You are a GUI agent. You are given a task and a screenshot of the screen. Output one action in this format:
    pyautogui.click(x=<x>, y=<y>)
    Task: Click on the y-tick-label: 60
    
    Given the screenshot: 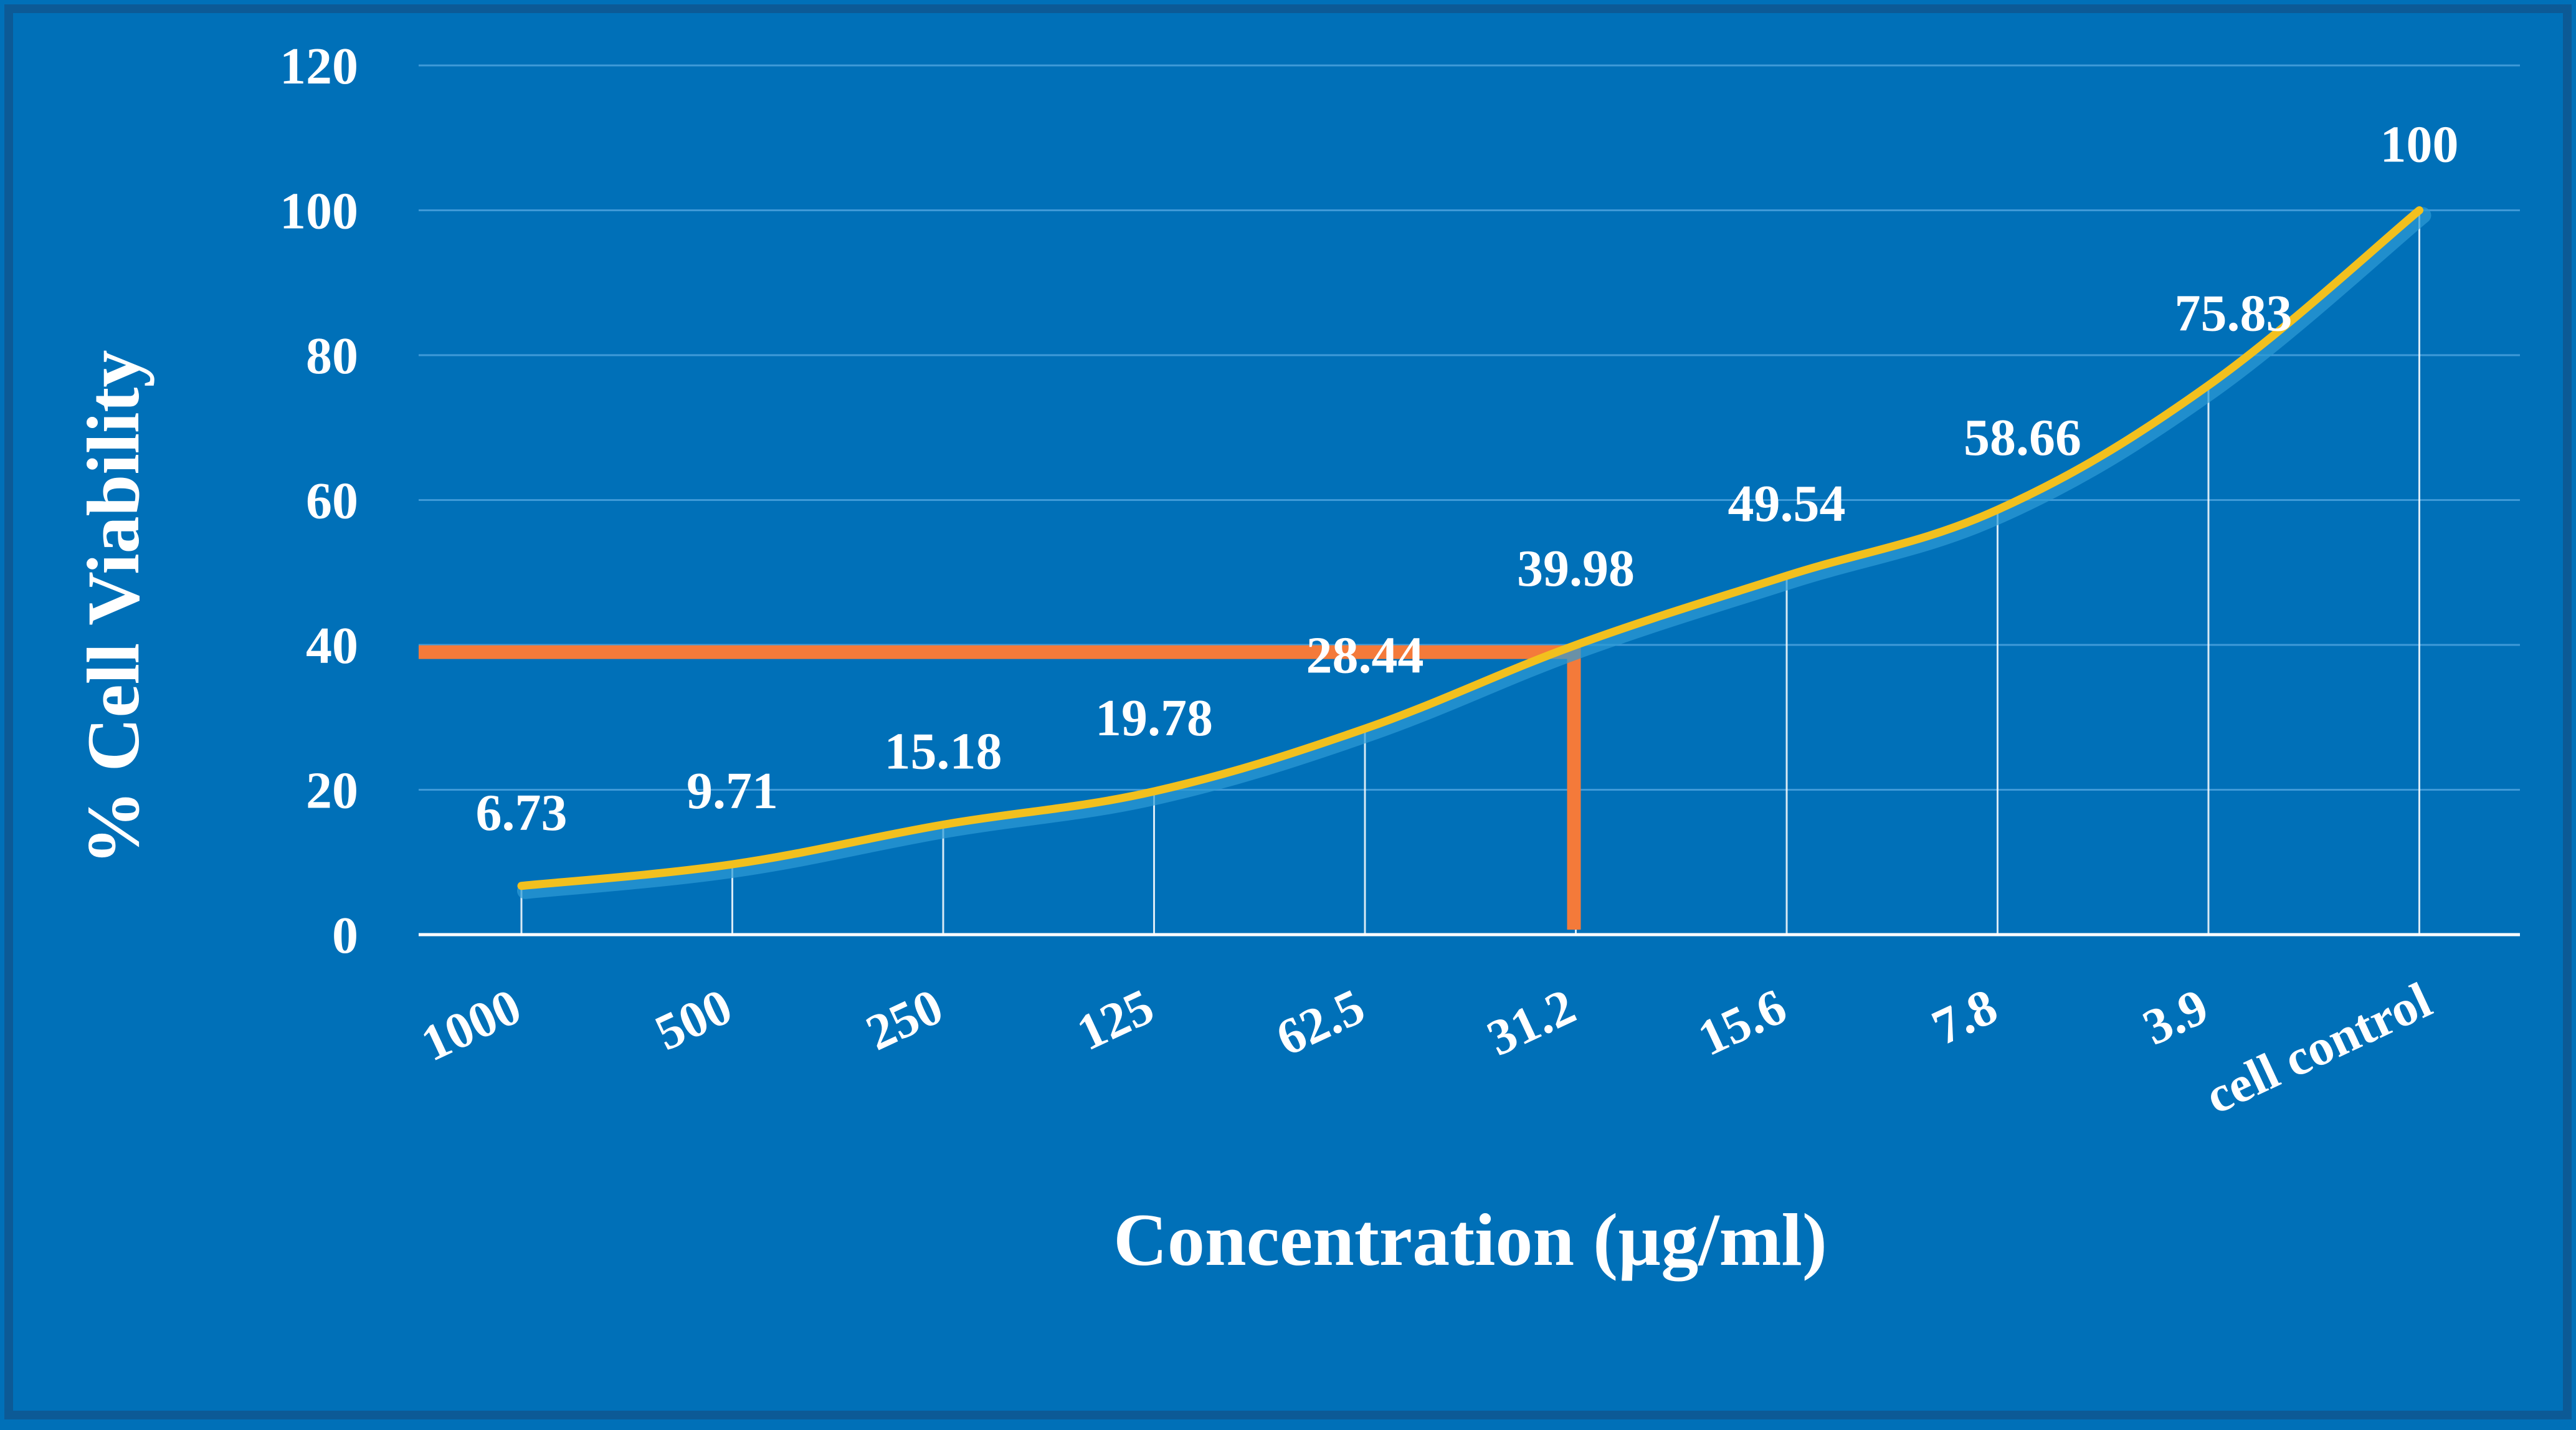 What is the action you would take?
    pyautogui.click(x=332, y=501)
    